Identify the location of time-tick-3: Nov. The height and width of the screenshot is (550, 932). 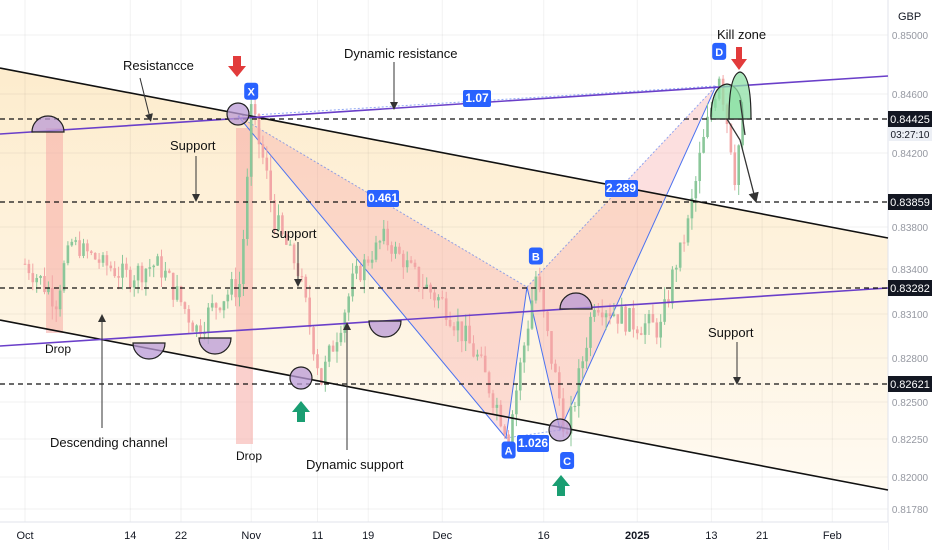
(251, 536).